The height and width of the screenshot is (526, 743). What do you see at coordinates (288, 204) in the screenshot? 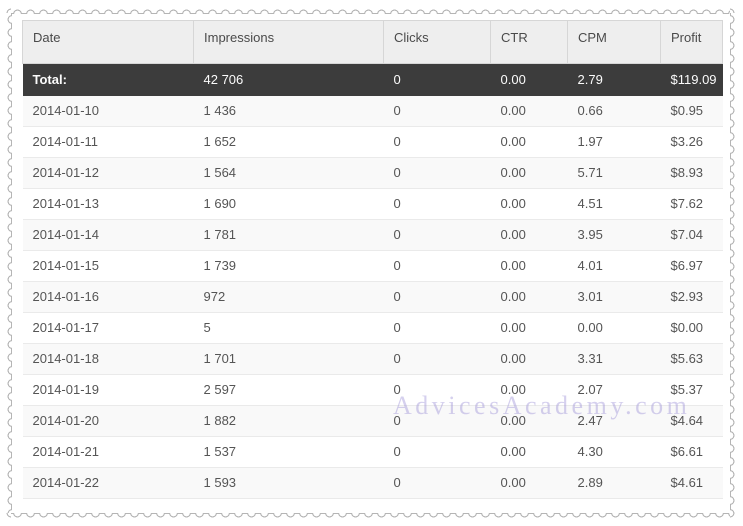
I see `cell-impressions: 1 690` at bounding box center [288, 204].